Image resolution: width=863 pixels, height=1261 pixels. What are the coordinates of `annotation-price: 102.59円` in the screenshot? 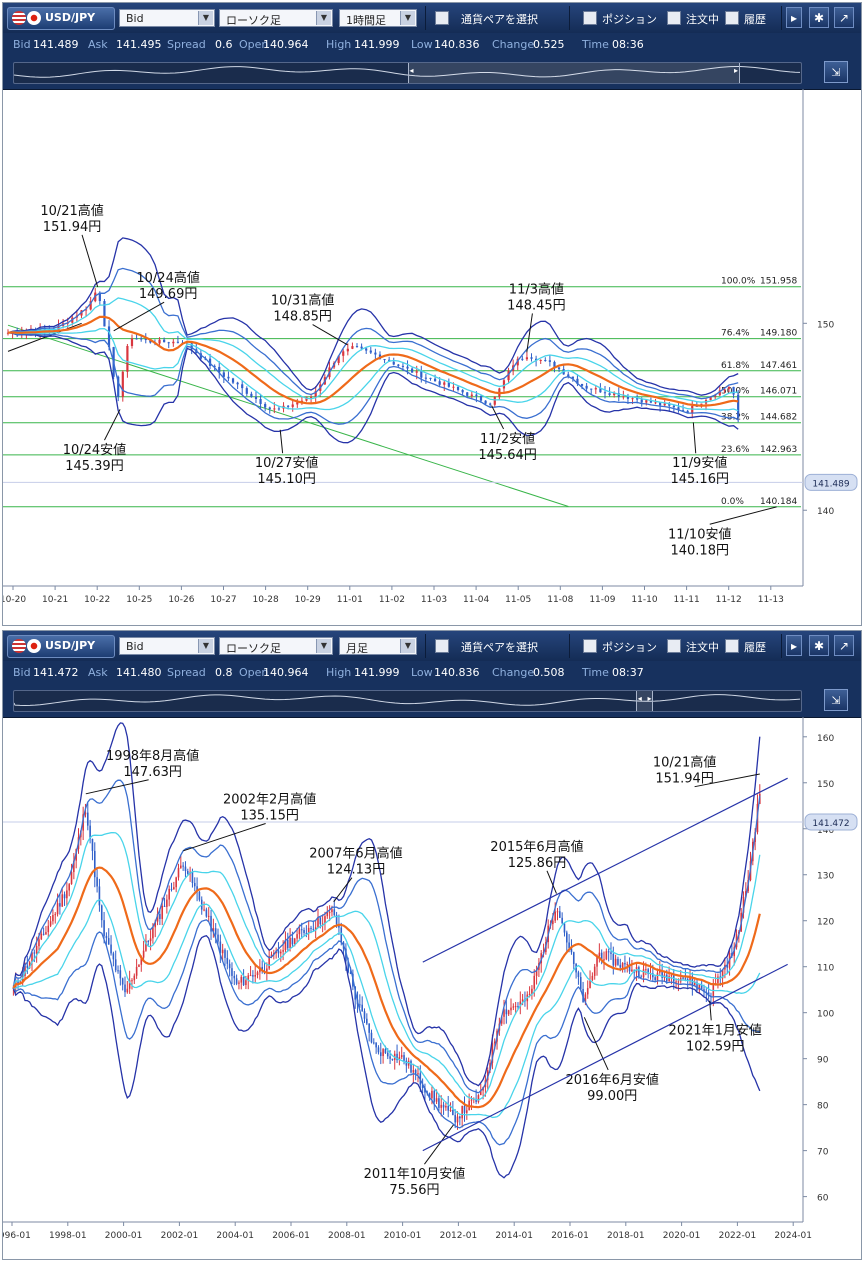 It's located at (715, 1046).